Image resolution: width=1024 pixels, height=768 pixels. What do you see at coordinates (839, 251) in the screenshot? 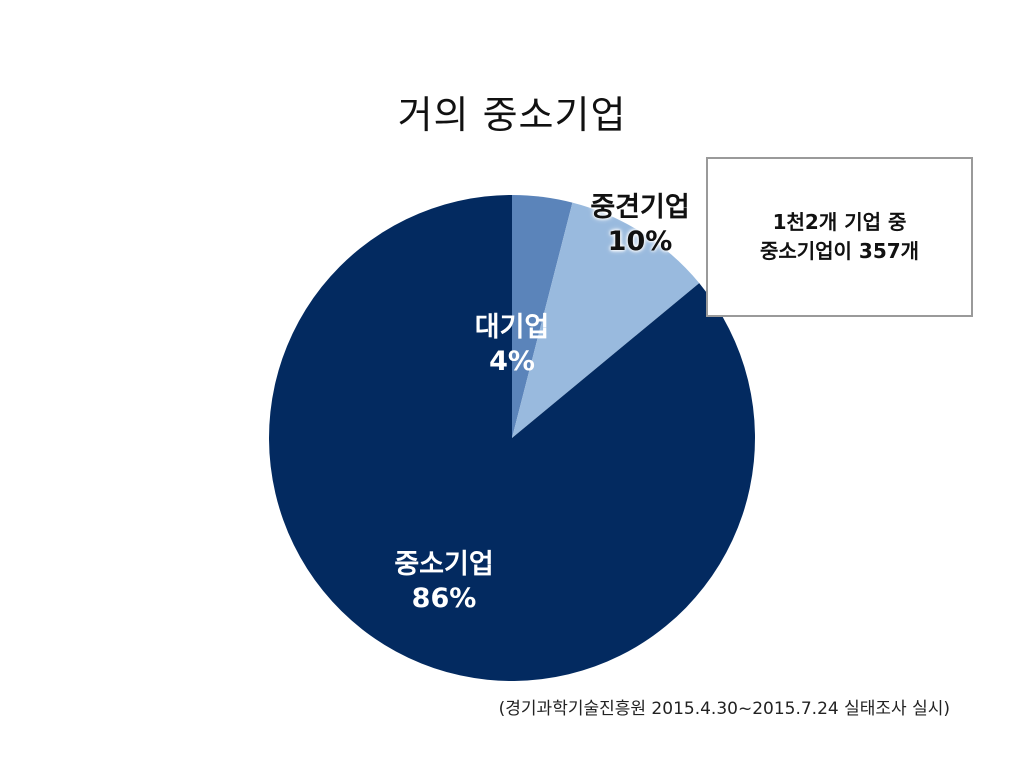
I see `note-line-2: 중소기업이 357개` at bounding box center [839, 251].